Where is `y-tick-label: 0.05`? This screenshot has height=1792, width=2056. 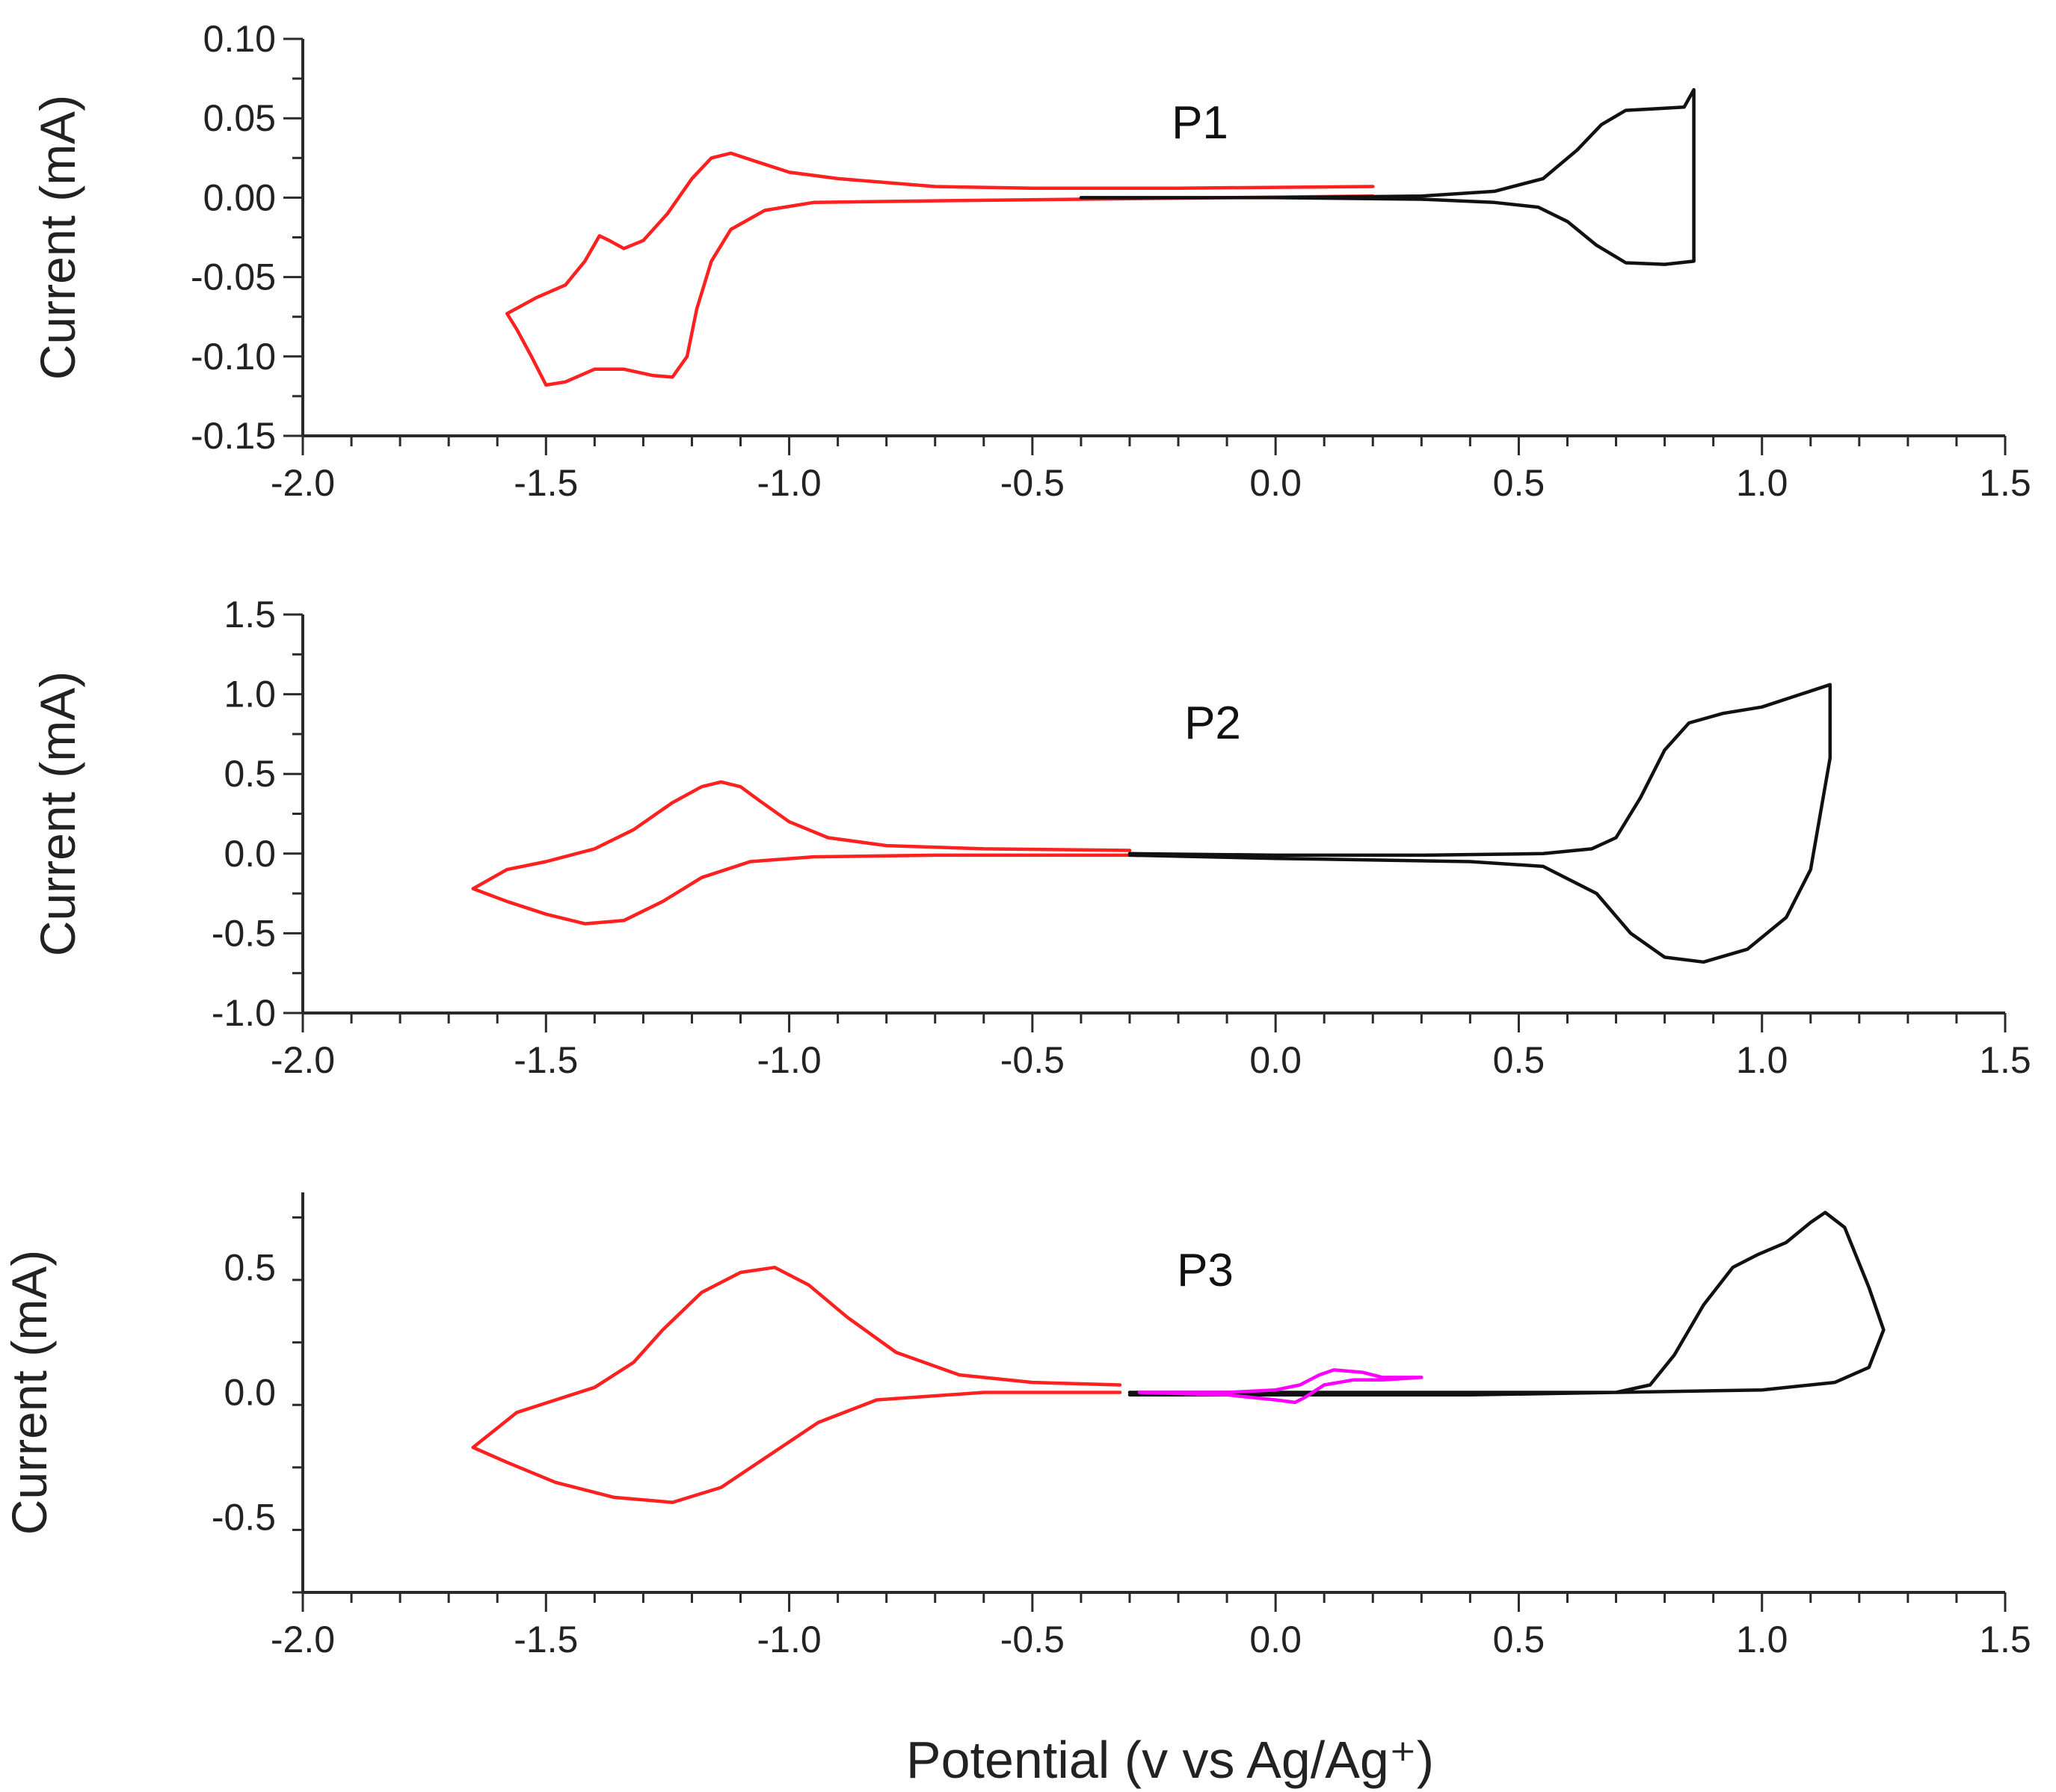
y-tick-label: 0.05 is located at coordinates (239, 118).